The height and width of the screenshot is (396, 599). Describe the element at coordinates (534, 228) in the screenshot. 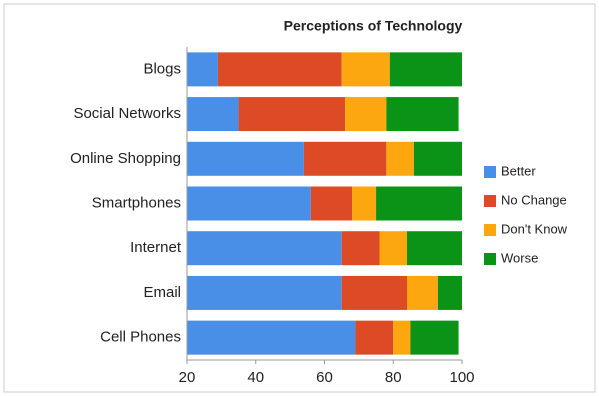

I see `legend-label: Don't Know` at that location.